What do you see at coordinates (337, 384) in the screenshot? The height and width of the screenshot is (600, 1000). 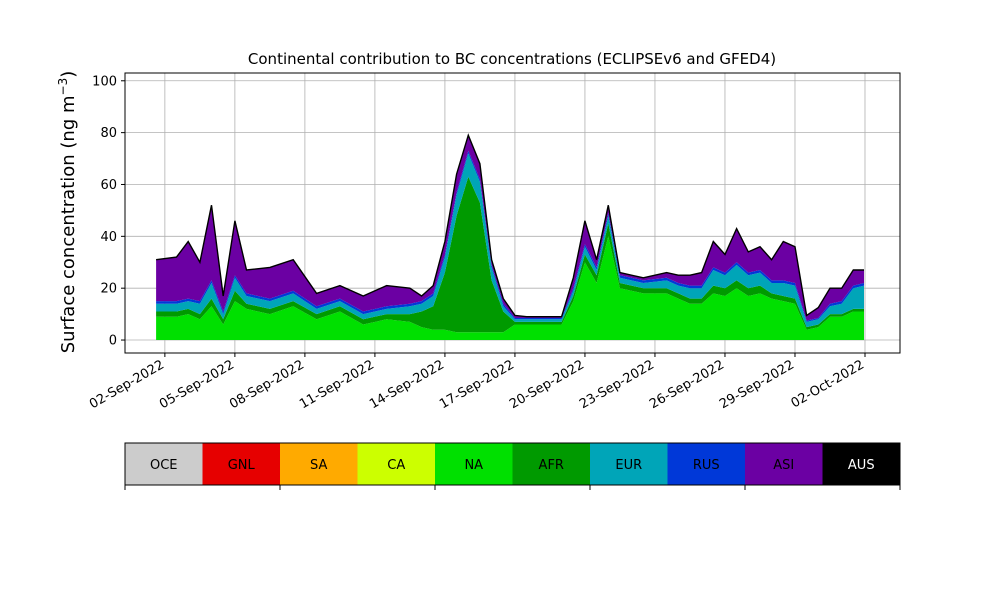 I see `x-tick-label: 11-Sep-2022` at bounding box center [337, 384].